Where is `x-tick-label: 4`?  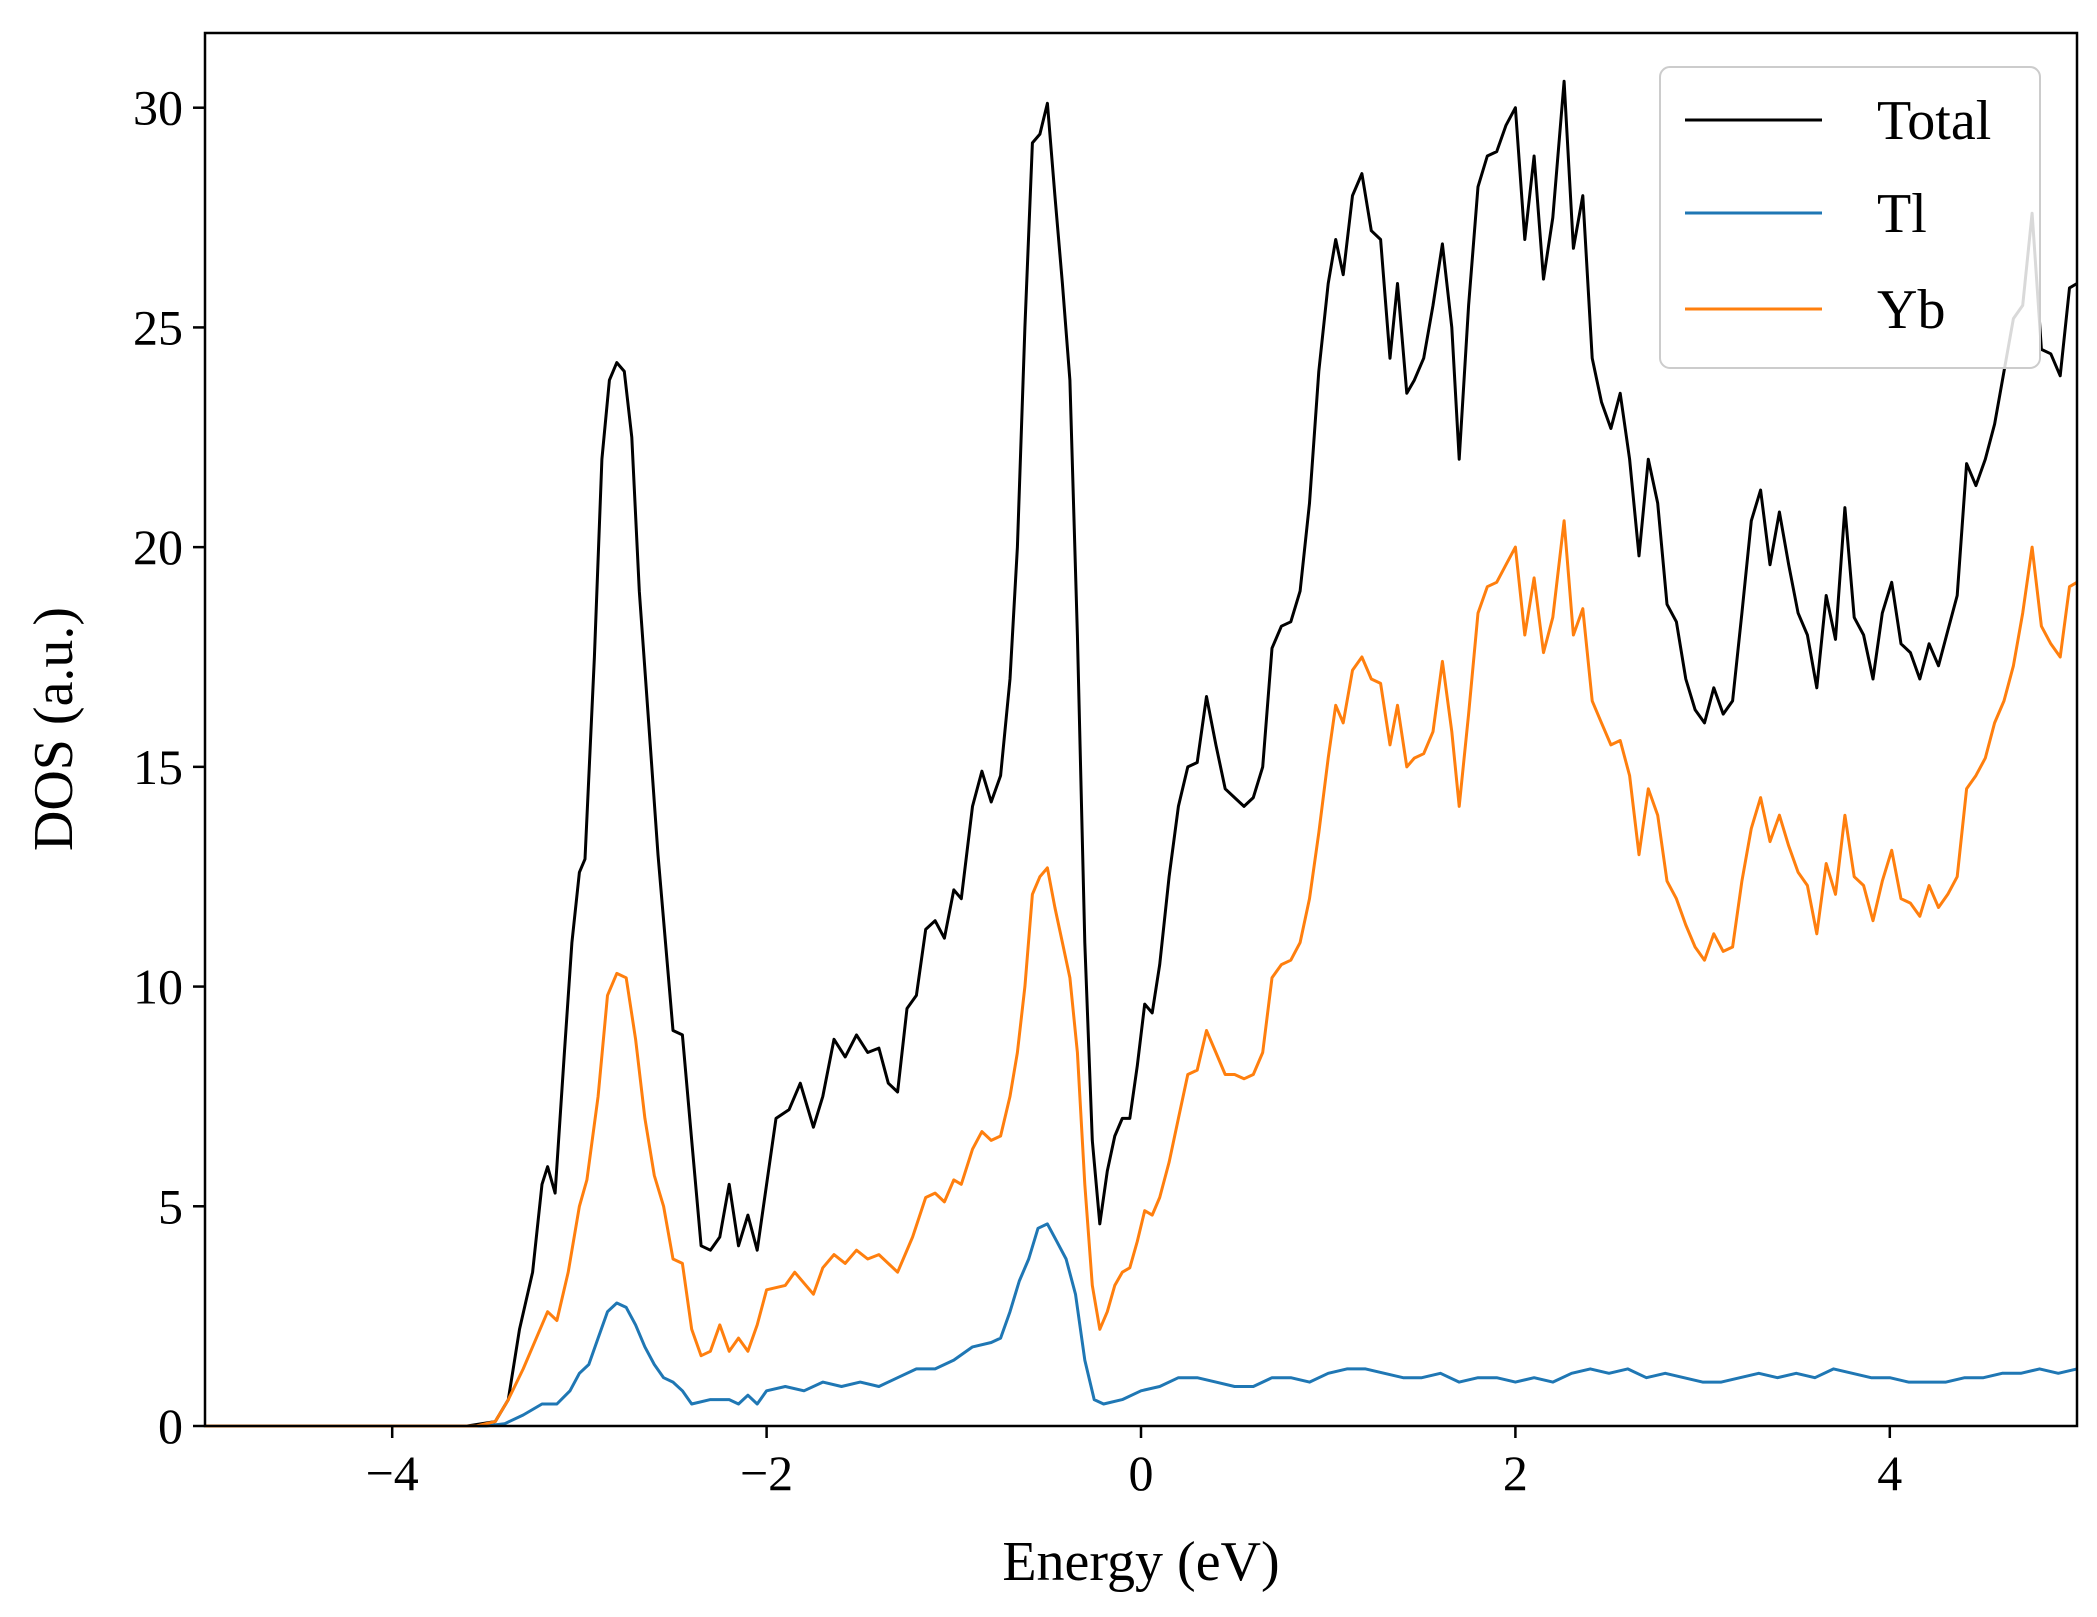 x-tick-label: 4 is located at coordinates (1889, 1473).